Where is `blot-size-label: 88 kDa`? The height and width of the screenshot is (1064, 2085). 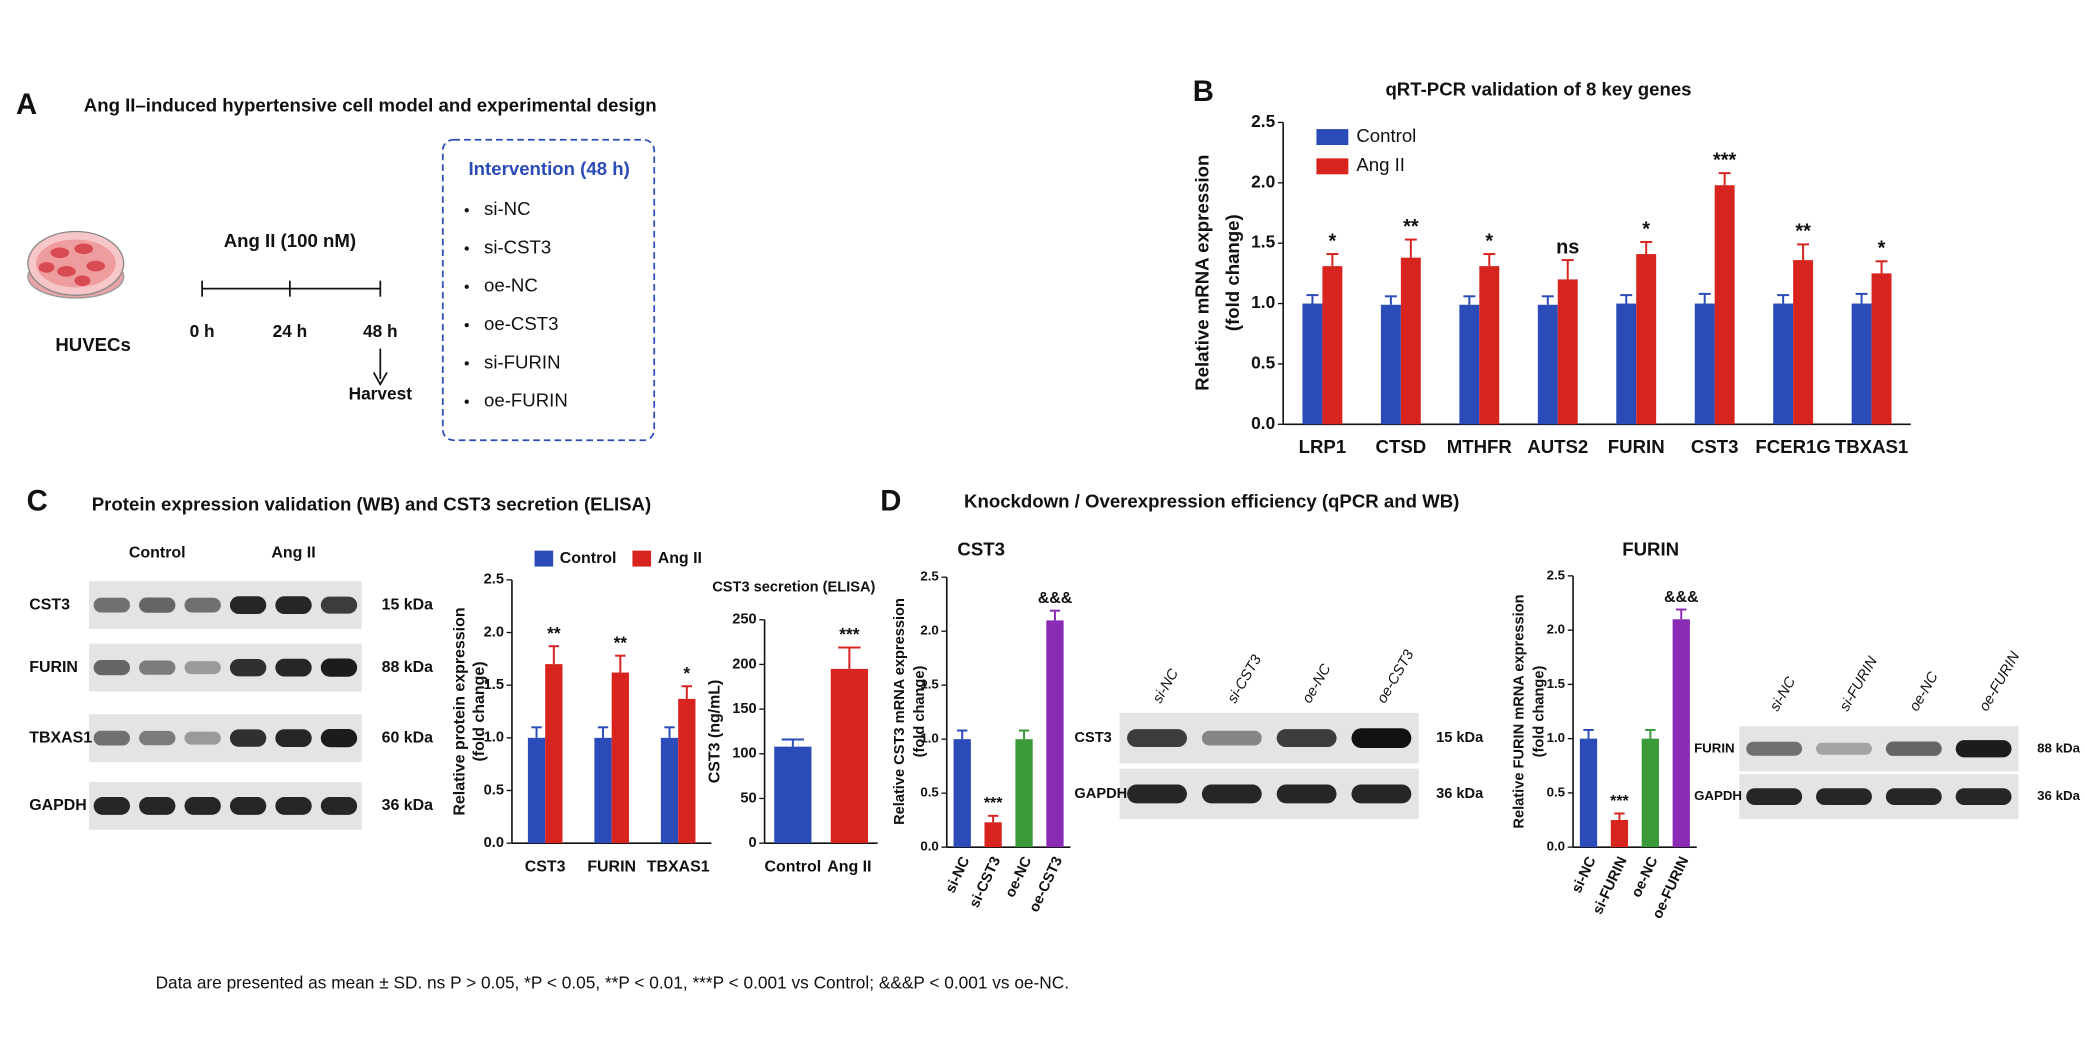
blot-size-label: 88 kDa is located at coordinates (408, 667).